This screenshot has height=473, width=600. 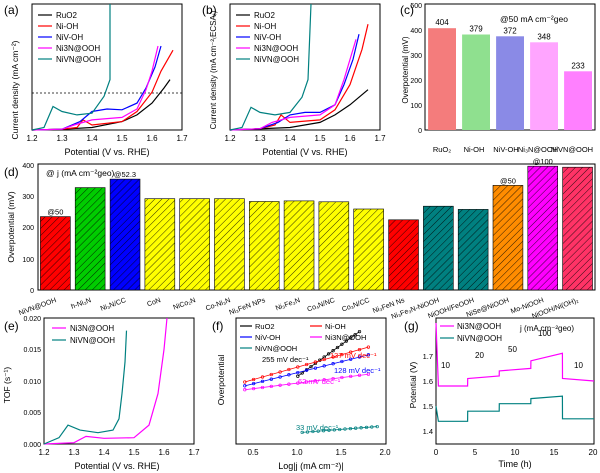 I want to click on panel-e-xtick: 1.7, so click(x=194, y=452).